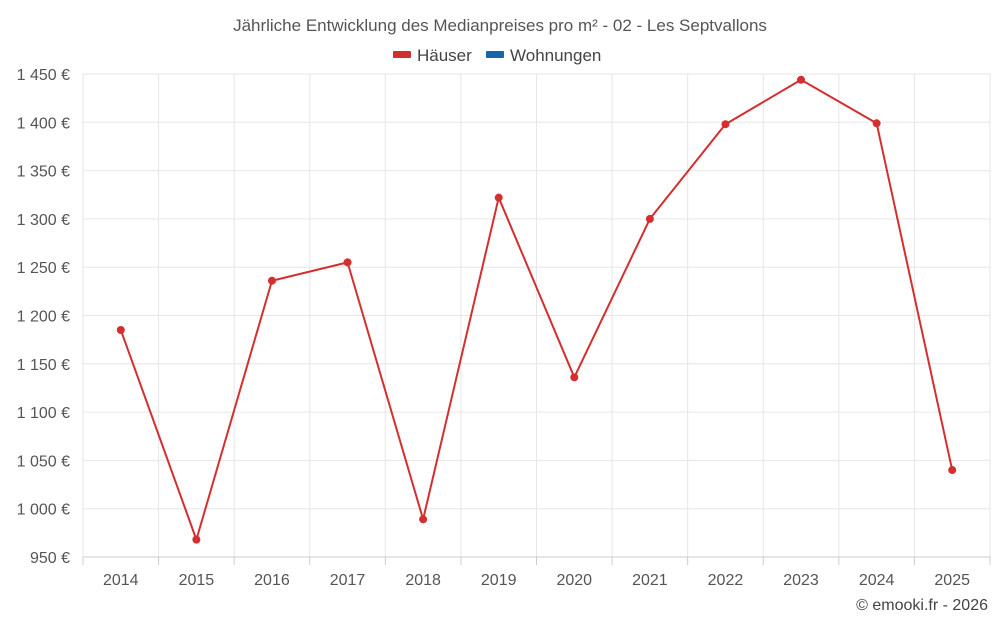  I want to click on y-tick-label: 1 250 €, so click(43, 268).